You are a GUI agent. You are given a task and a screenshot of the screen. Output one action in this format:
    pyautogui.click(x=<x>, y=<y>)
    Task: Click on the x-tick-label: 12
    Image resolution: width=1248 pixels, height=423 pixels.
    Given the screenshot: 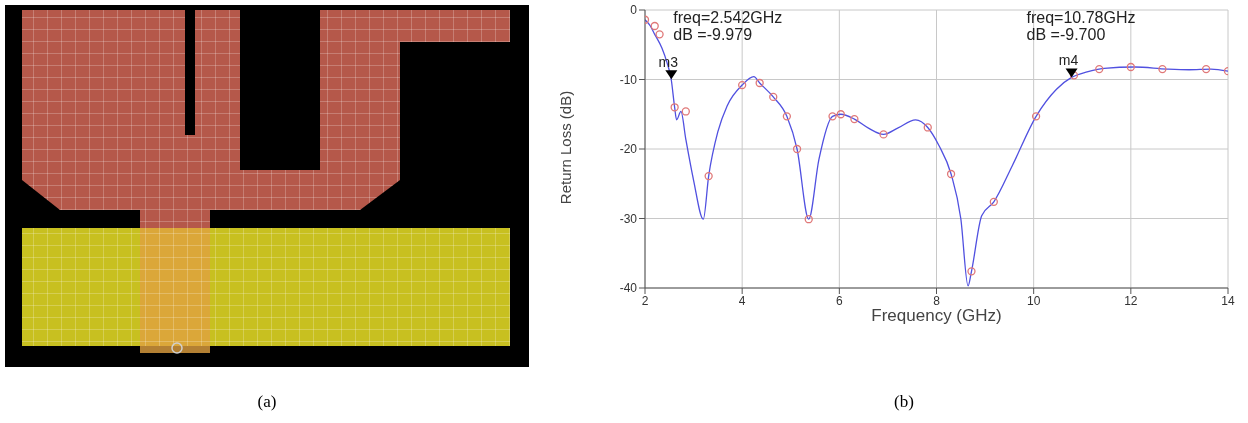 What is the action you would take?
    pyautogui.click(x=1131, y=300)
    